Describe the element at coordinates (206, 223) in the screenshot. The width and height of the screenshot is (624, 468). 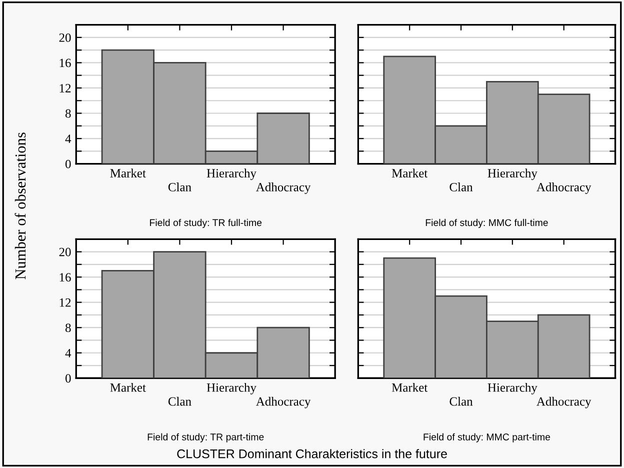
I see `x-axis-title: Field of study: TR full-time` at that location.